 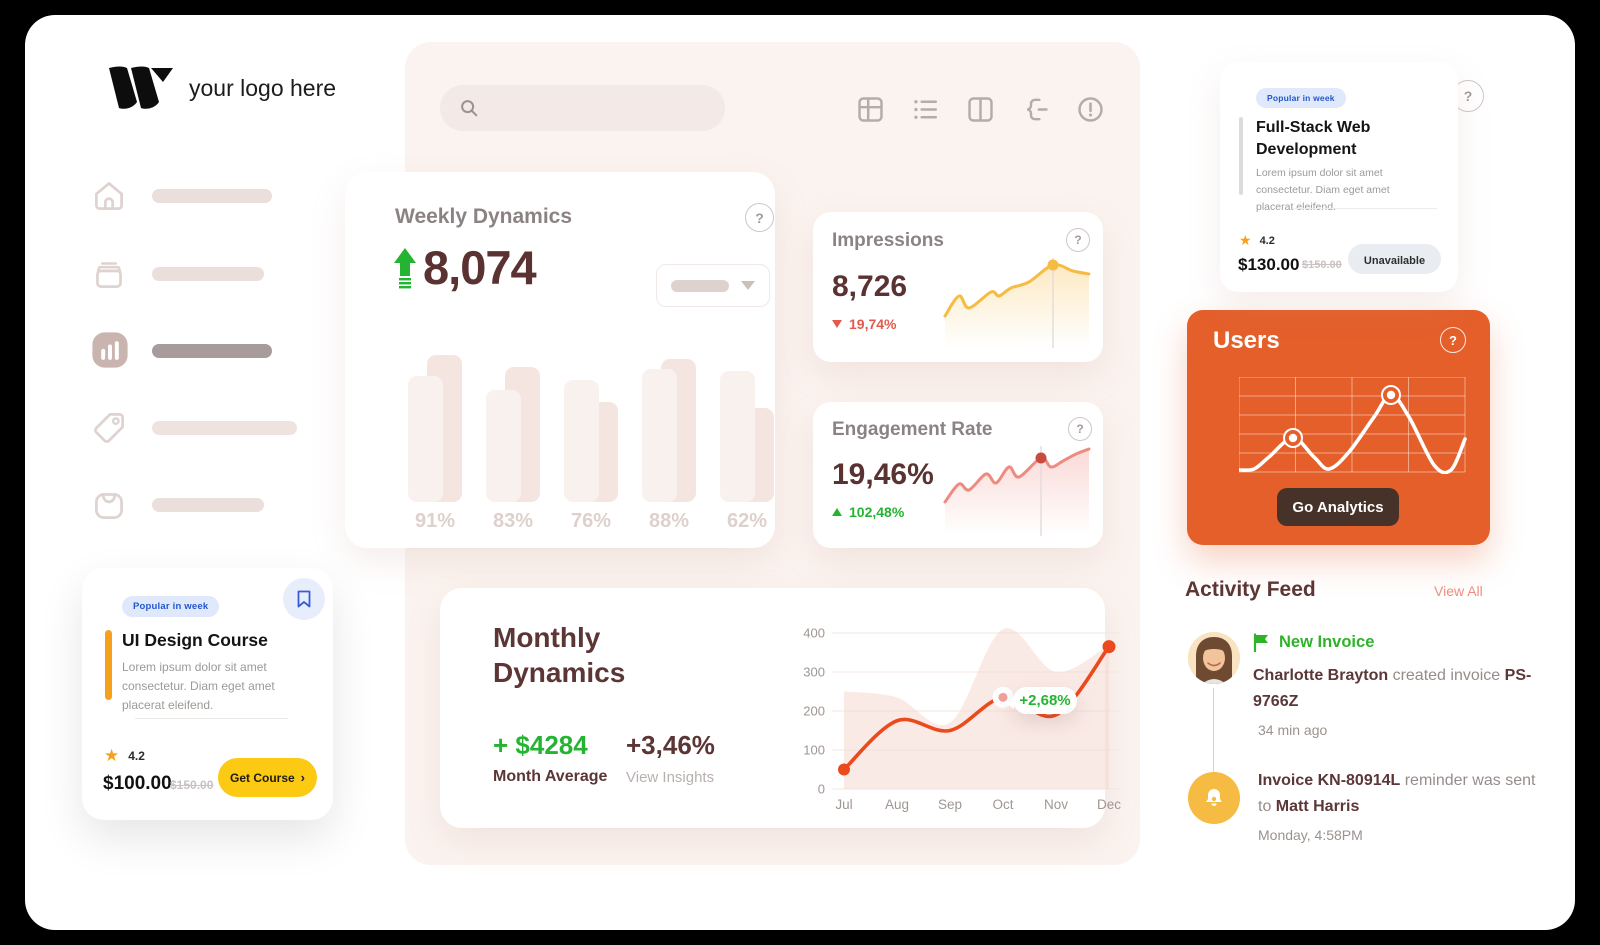 I want to click on home-icon, so click(x=109, y=196).